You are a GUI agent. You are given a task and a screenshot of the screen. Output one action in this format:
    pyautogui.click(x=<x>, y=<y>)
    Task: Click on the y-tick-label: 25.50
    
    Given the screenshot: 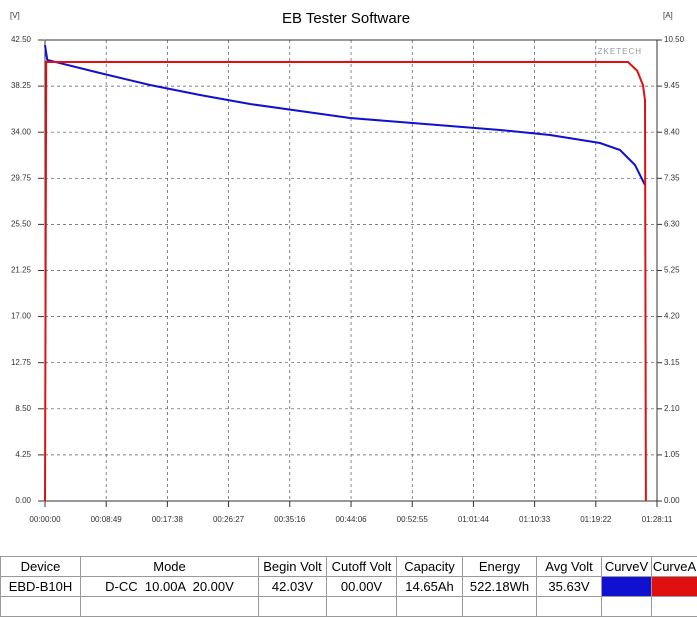 What is the action you would take?
    pyautogui.click(x=21, y=224)
    